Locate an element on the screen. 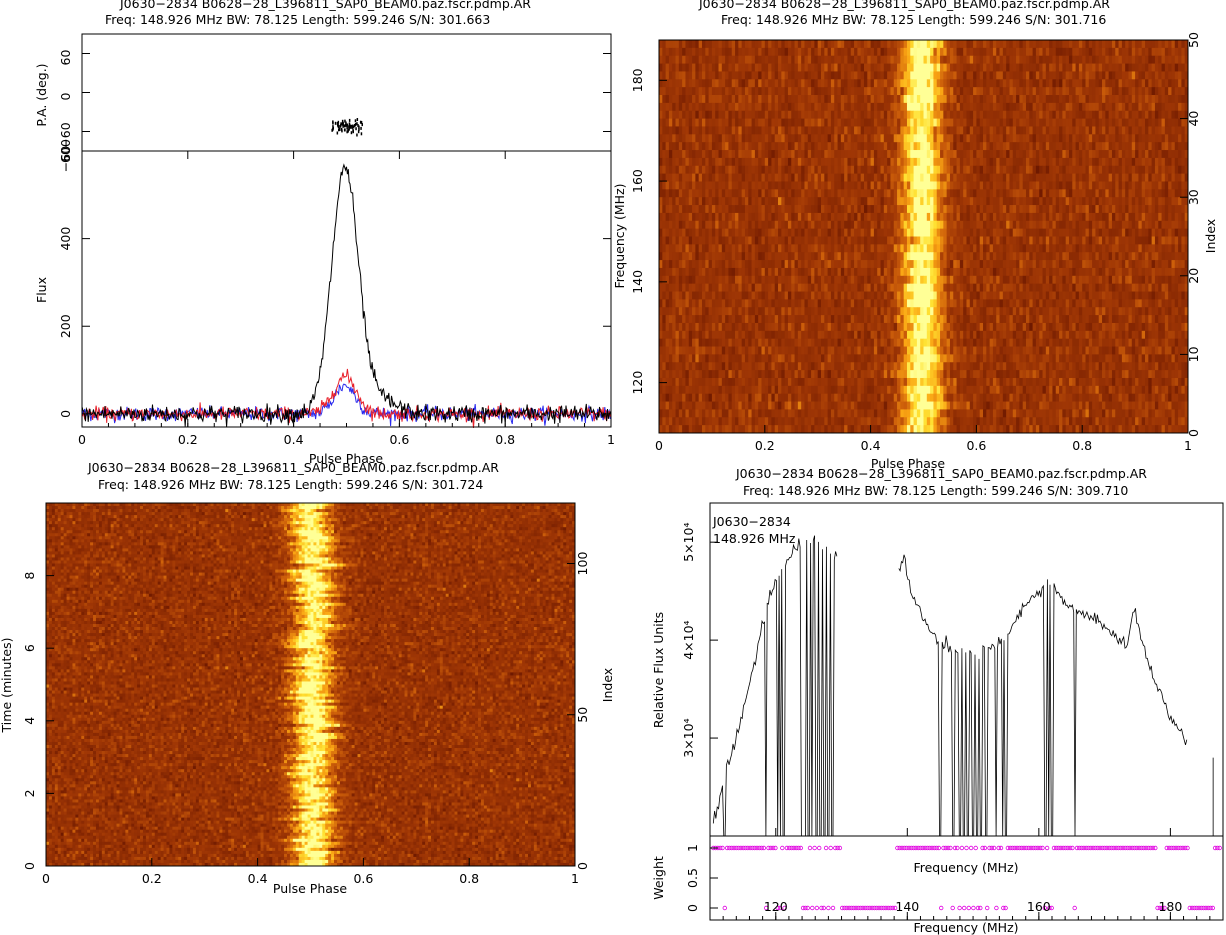 This screenshot has width=1226, height=935. time-phase-xtick-label: 0 is located at coordinates (46, 878).